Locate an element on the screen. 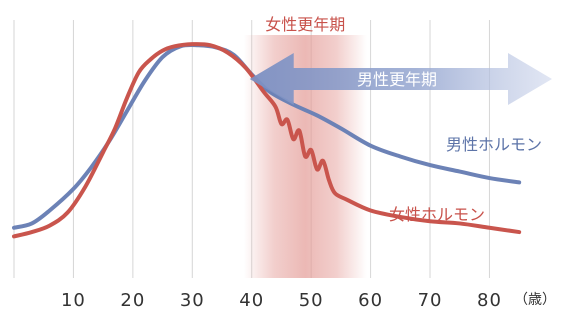 The width and height of the screenshot is (578, 323). x-tick-label-10: 10 is located at coordinates (73, 300).